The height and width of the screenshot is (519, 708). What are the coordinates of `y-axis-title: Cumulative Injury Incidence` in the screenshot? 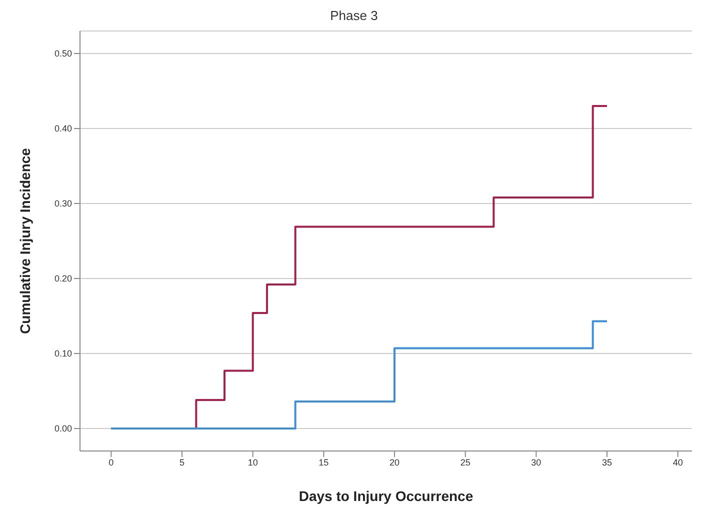 It's located at (24, 241).